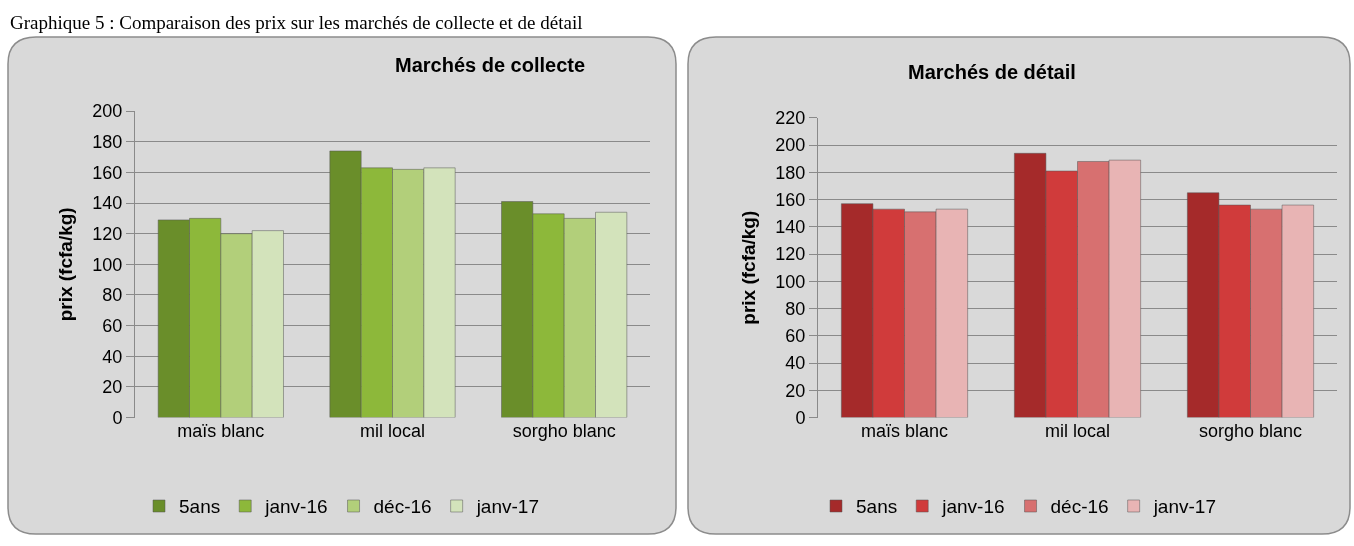 The image size is (1354, 546). I want to click on chart-title: Marchés de collecte, so click(490, 65).